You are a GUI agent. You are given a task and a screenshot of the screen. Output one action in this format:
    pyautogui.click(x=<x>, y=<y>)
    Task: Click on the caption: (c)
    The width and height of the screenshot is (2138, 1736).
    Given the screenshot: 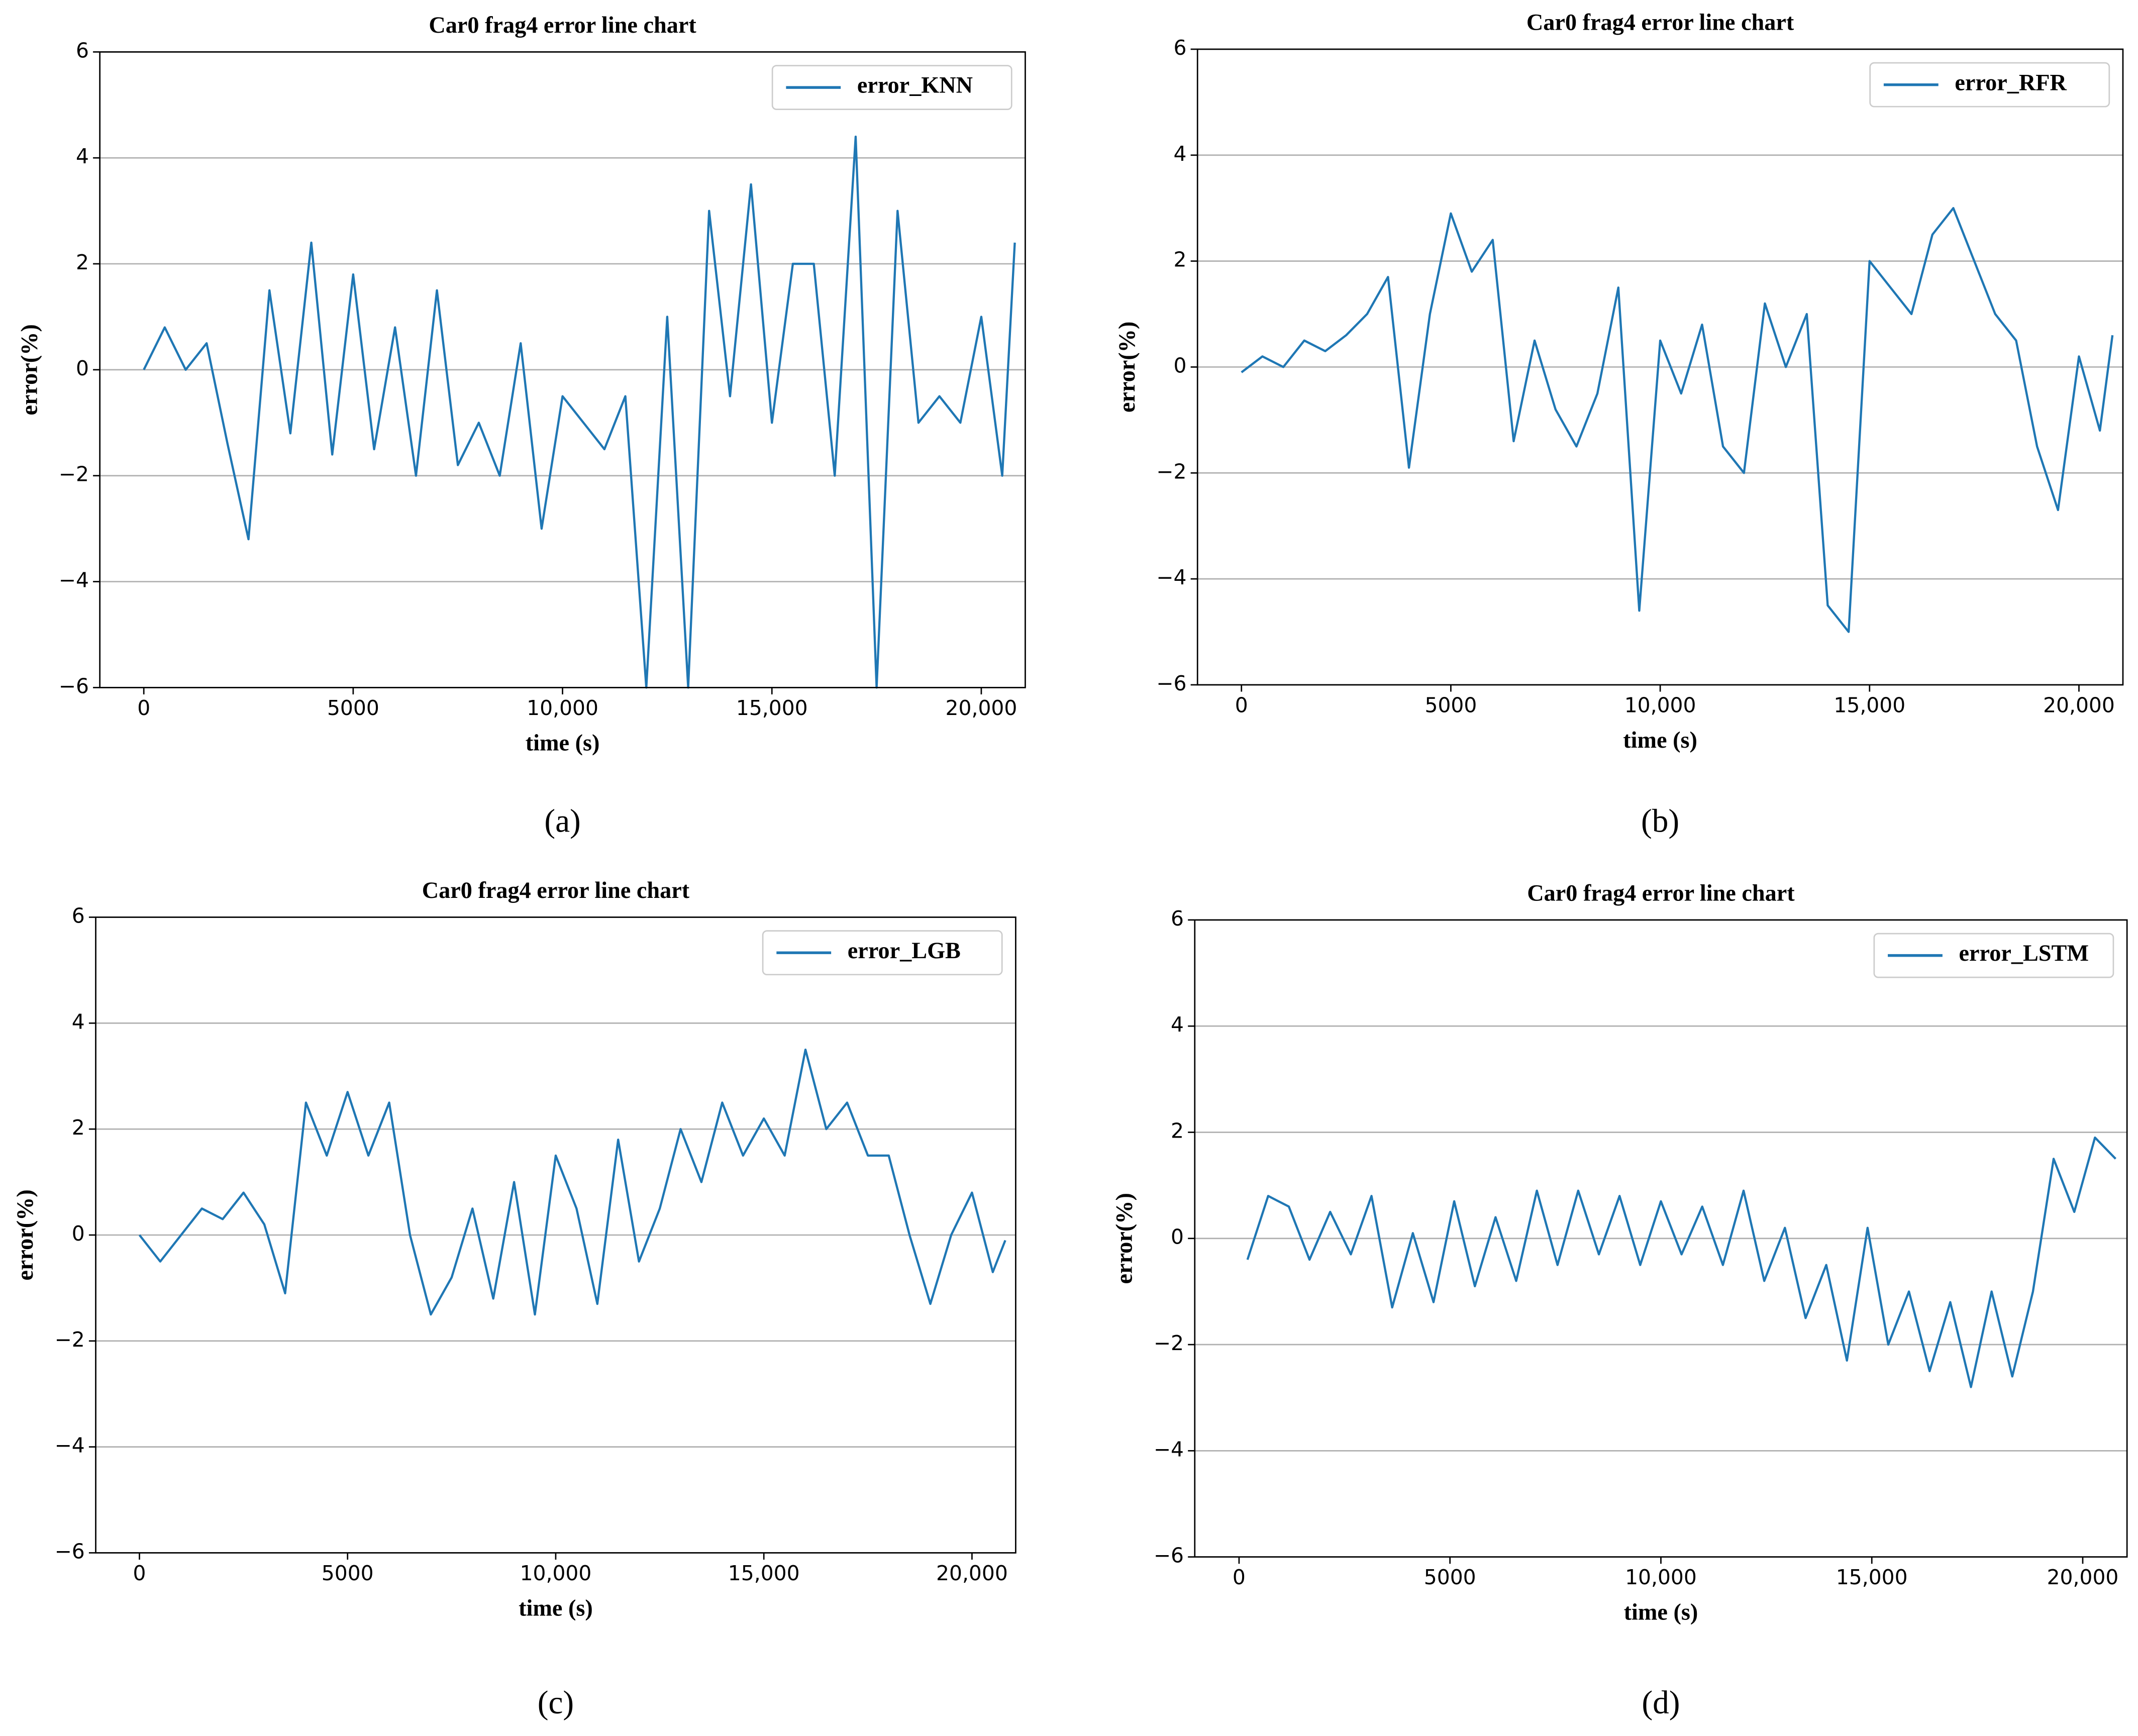 What is the action you would take?
    pyautogui.click(x=556, y=1703)
    